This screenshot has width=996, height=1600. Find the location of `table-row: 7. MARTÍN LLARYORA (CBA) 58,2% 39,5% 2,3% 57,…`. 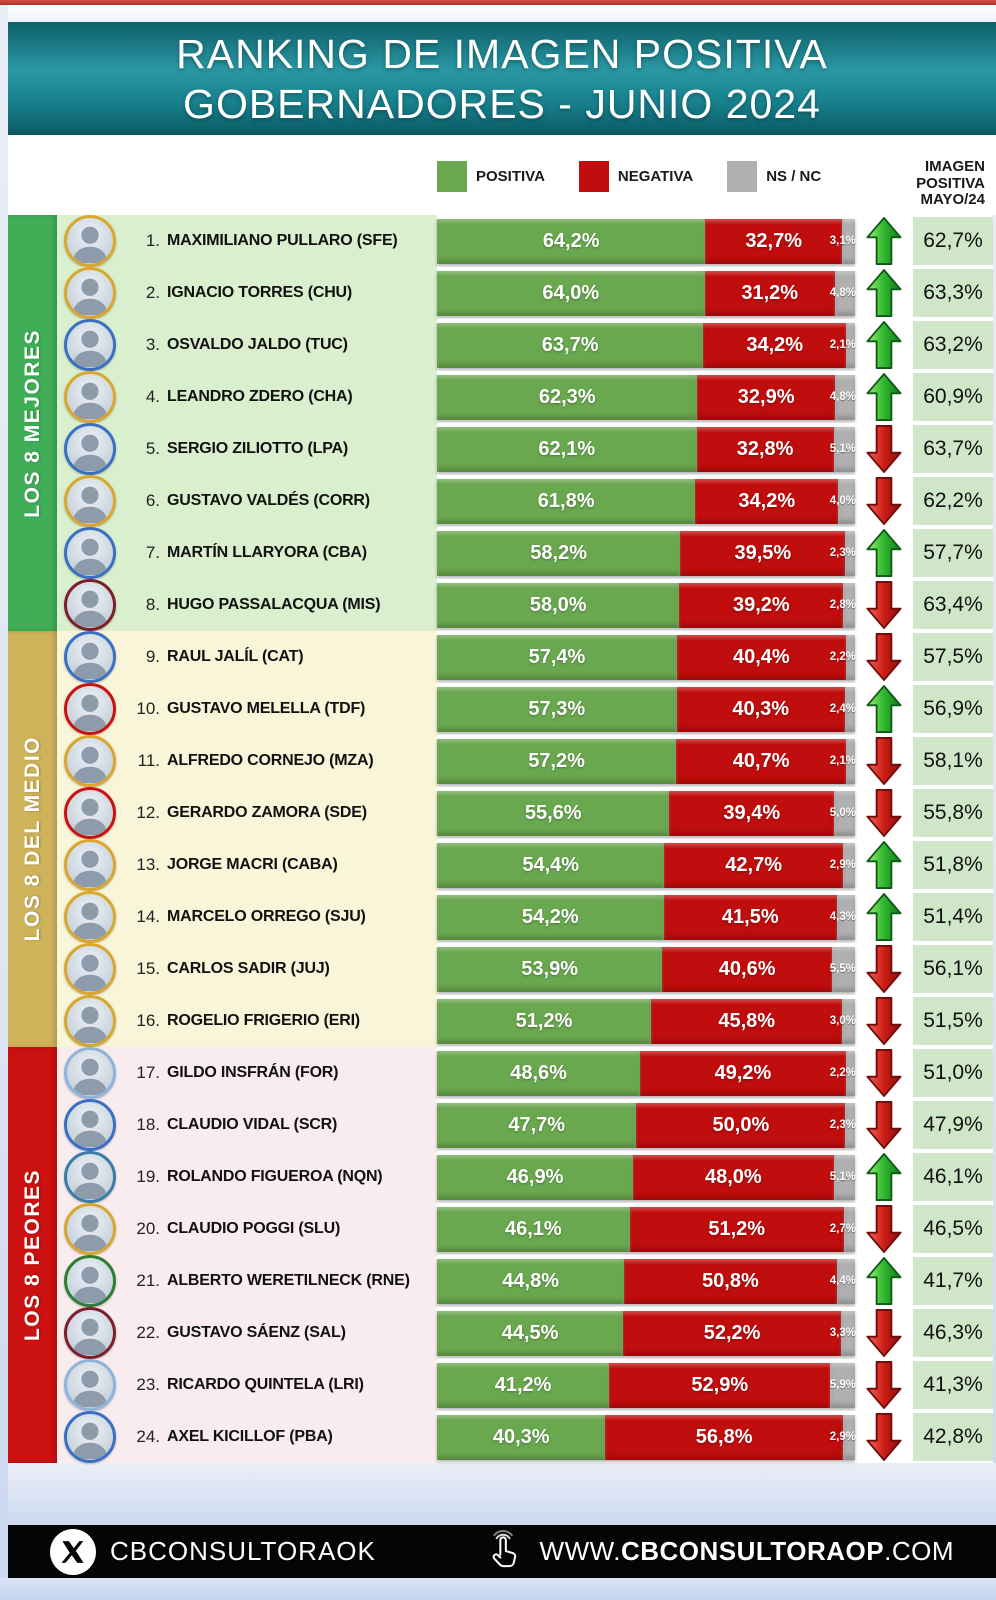

table-row: 7. MARTÍN LLARYORA (CBA) 58,2% 39,5% 2,3% 57,… is located at coordinates (525, 553).